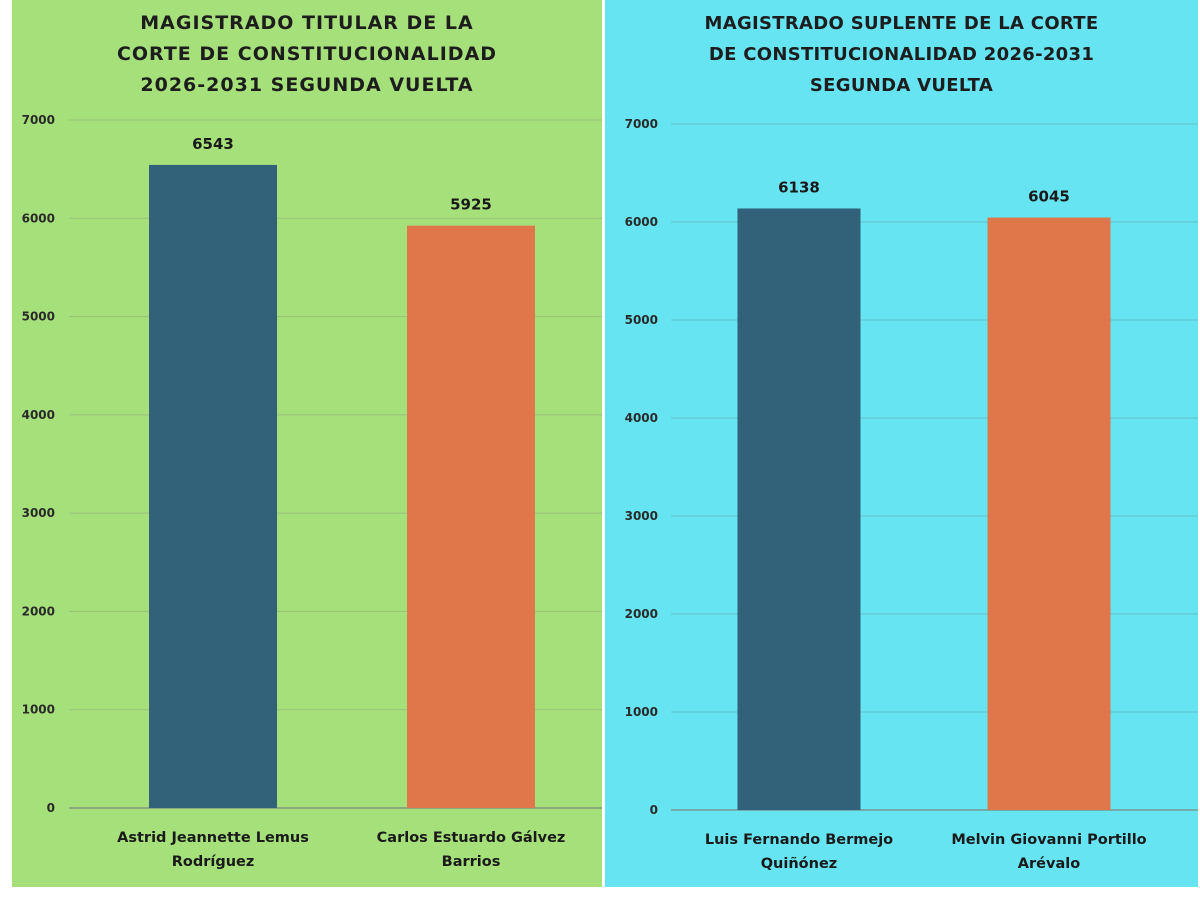 This screenshot has width=1200, height=903. What do you see at coordinates (799, 840) in the screenshot?
I see `x-tick-label: Luis Fernando Bermejo` at bounding box center [799, 840].